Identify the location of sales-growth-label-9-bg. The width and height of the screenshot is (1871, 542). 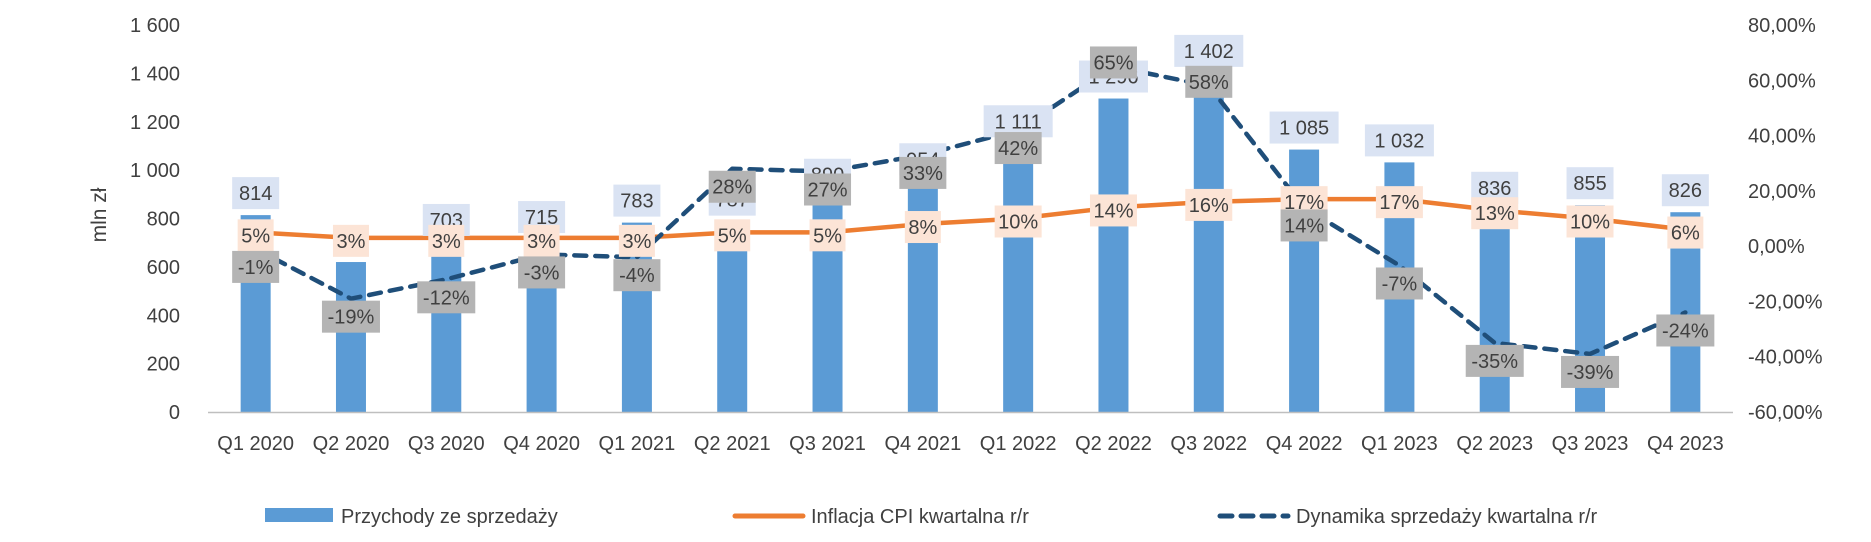
(1018, 148).